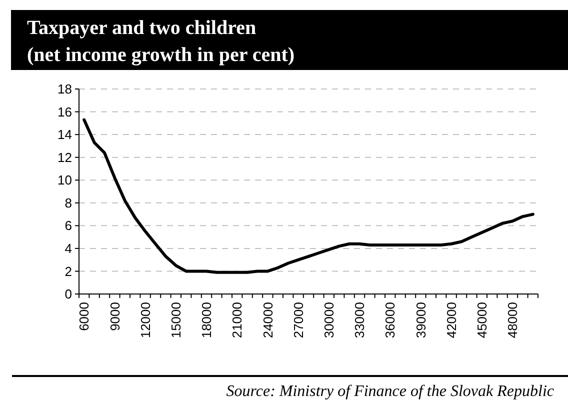 This screenshot has width=568, height=403. Describe the element at coordinates (482, 320) in the screenshot. I see `x-tick-label: 45000` at that location.